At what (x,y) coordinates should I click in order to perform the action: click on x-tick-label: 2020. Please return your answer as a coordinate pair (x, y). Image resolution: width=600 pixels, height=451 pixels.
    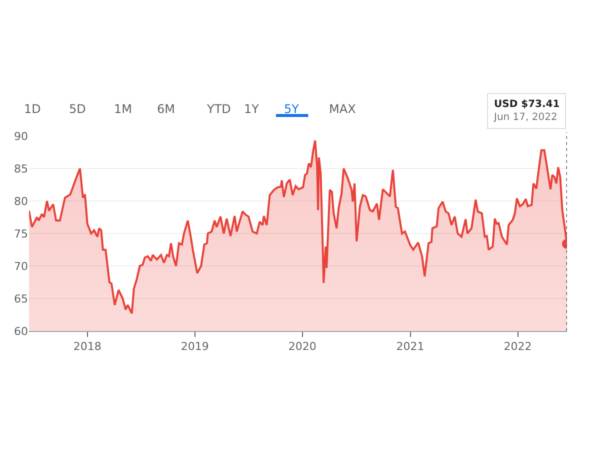
    Looking at the image, I should click on (302, 347).